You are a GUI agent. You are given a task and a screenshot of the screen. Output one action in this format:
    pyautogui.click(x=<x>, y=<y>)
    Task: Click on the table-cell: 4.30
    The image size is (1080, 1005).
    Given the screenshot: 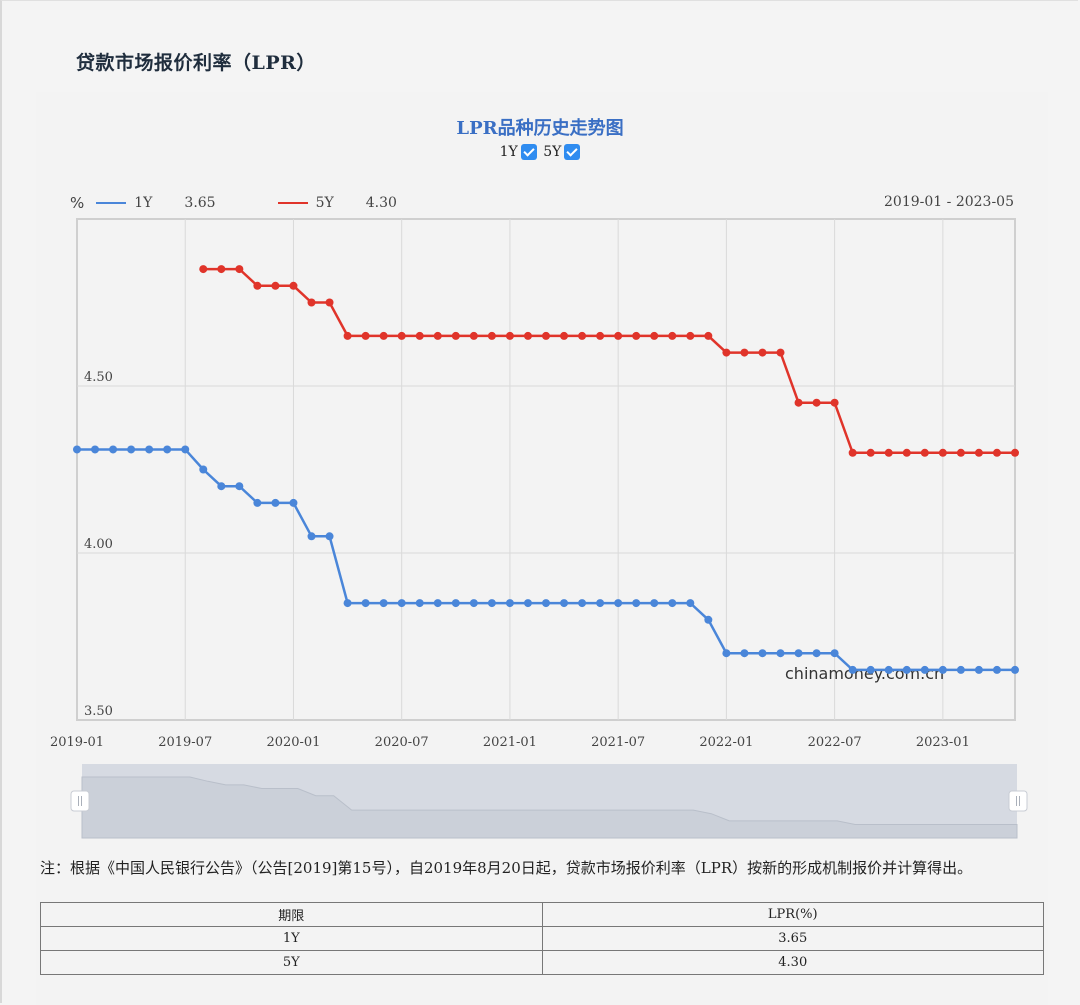 What is the action you would take?
    pyautogui.click(x=792, y=962)
    